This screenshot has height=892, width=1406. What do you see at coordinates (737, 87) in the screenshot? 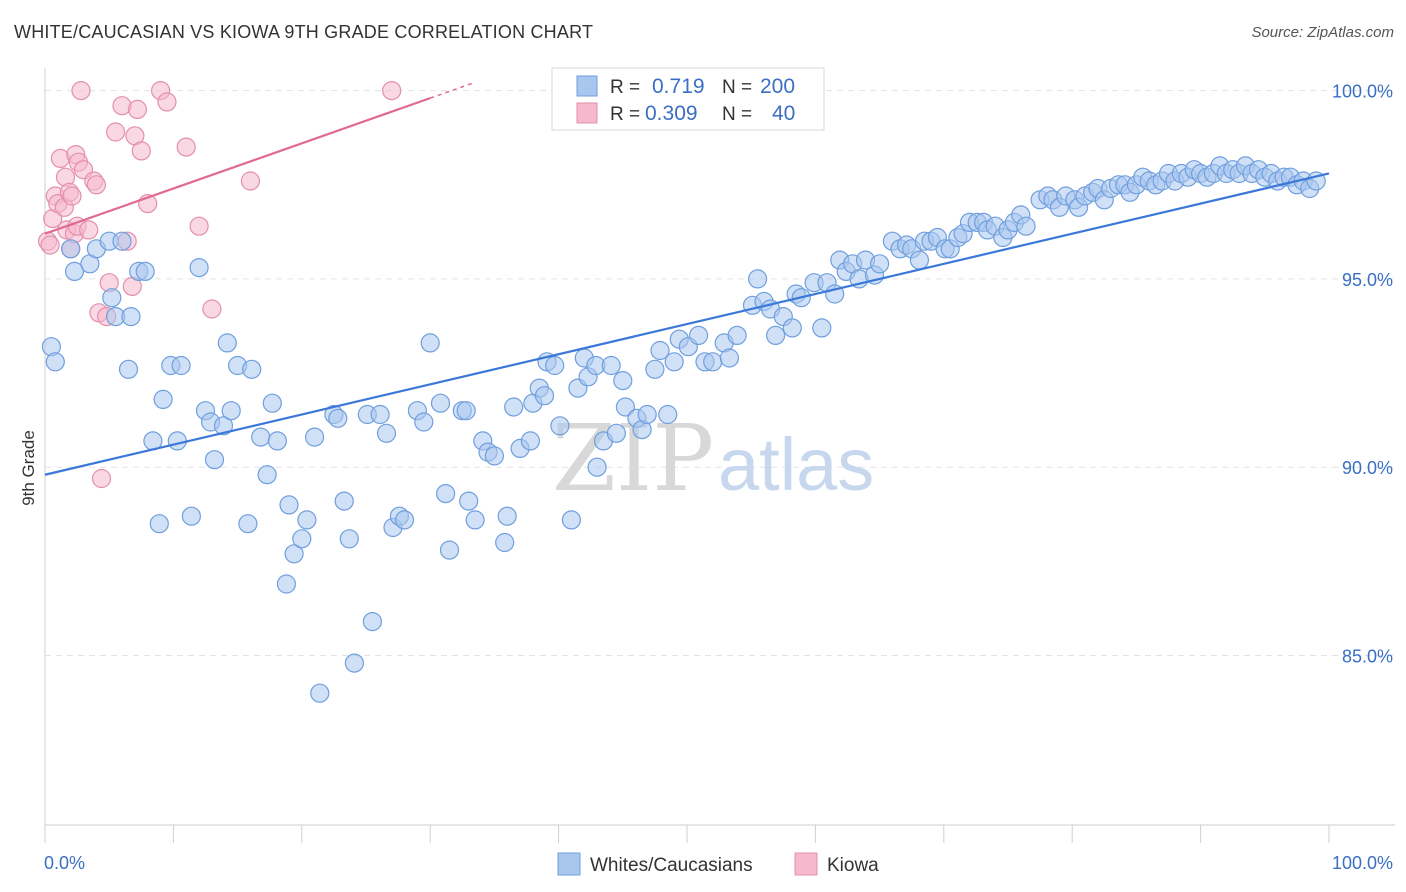
I see `legend-n-label-1: N =` at bounding box center [737, 87].